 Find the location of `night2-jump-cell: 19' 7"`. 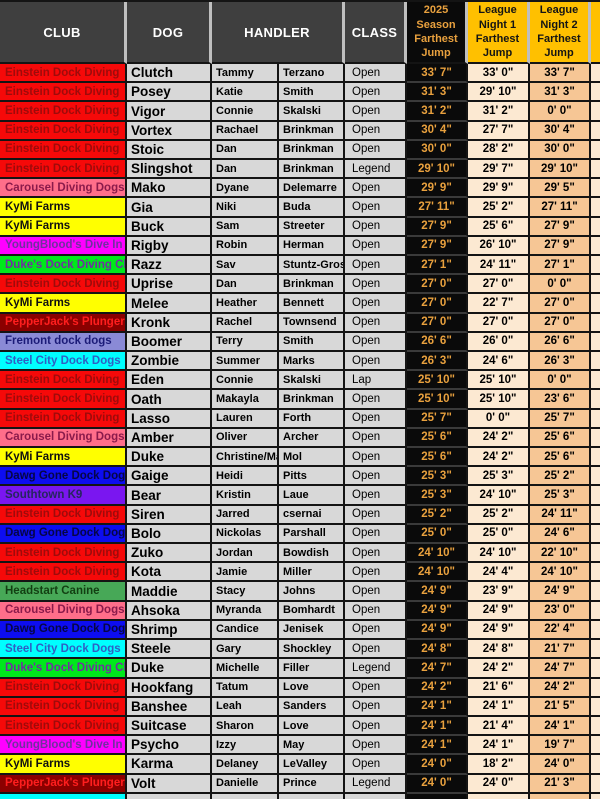

night2-jump-cell: 19' 7" is located at coordinates (560, 746).